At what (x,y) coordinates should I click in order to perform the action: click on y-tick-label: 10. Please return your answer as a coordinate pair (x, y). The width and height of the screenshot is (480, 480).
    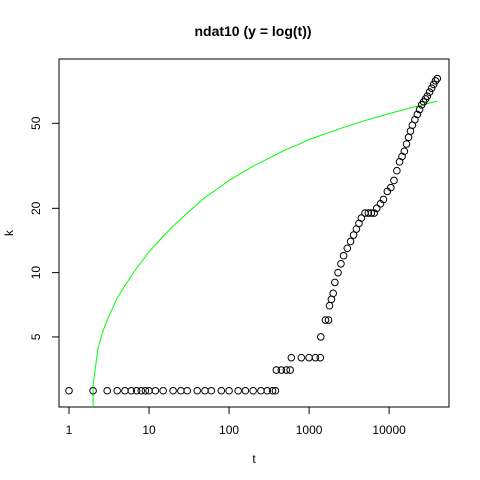
    Looking at the image, I should click on (36, 273).